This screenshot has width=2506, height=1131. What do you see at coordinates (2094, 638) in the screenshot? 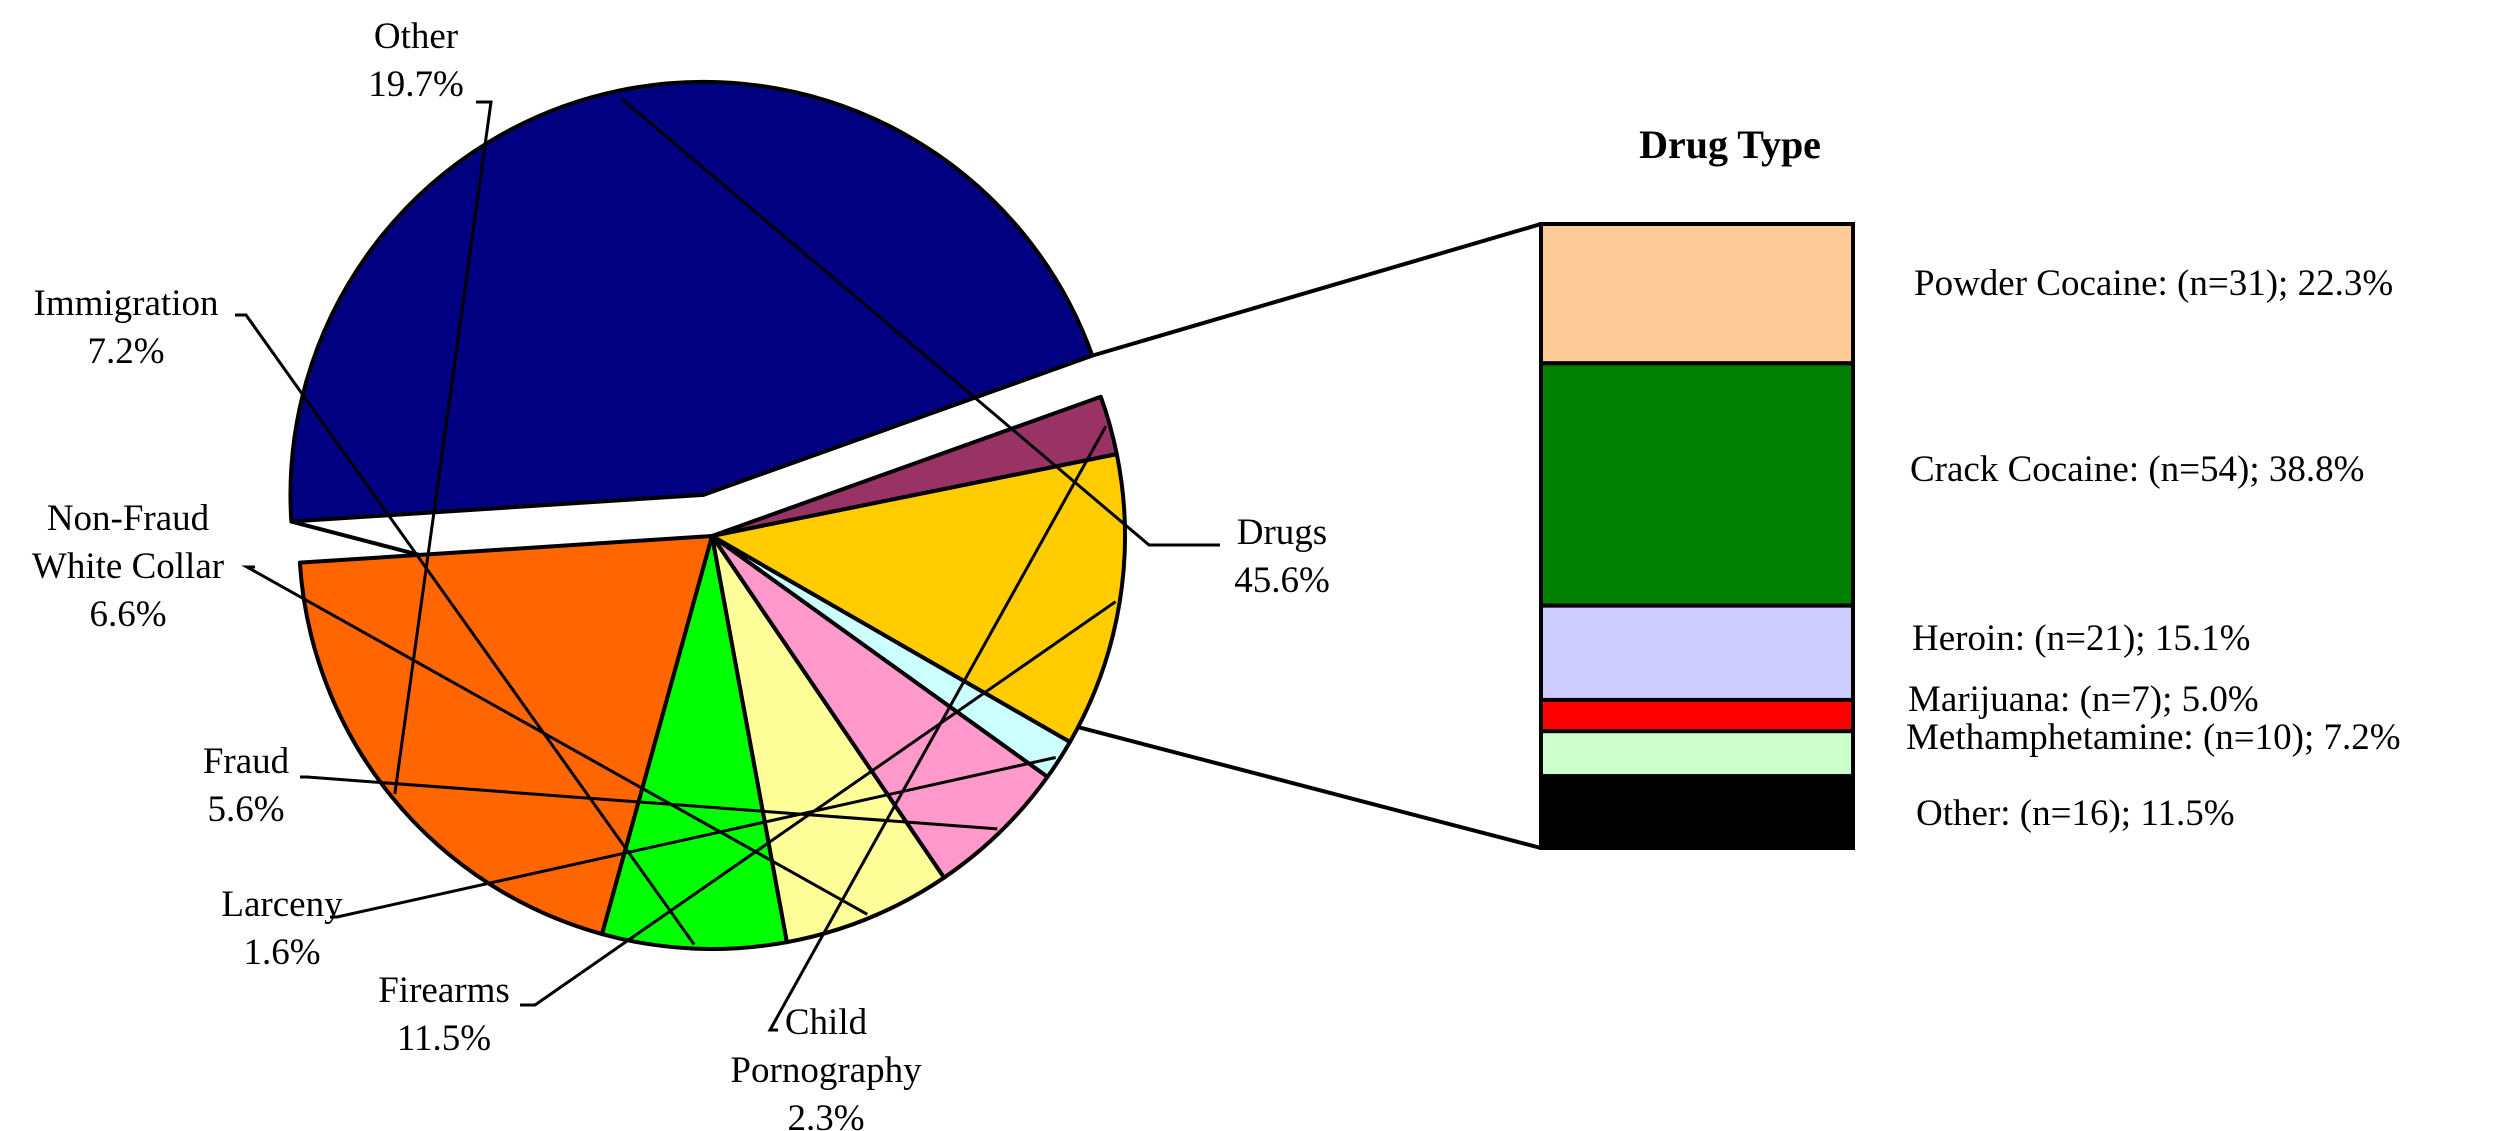
I see `bar-label-n-heroin: (n=21);` at bounding box center [2094, 638].